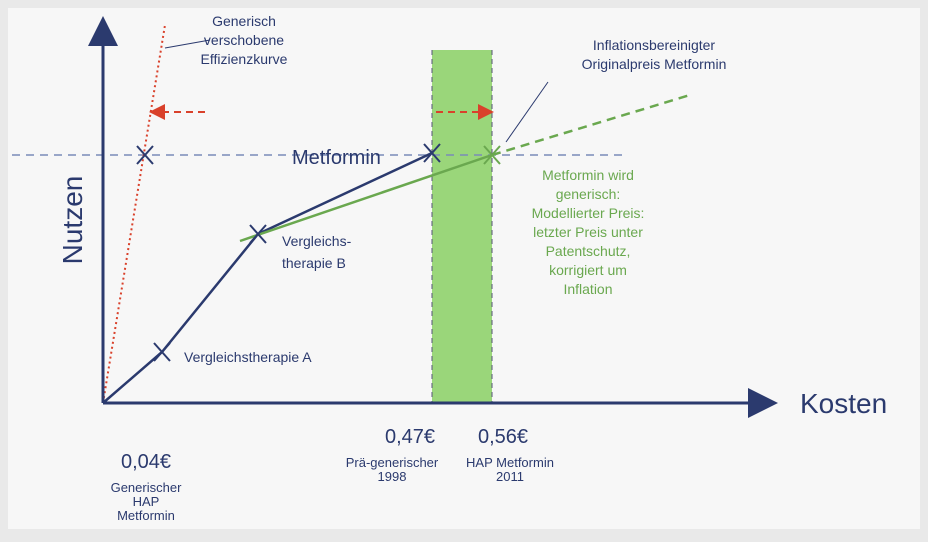  Describe the element at coordinates (336, 158) in the screenshot. I see `point-label: Metformin` at that location.